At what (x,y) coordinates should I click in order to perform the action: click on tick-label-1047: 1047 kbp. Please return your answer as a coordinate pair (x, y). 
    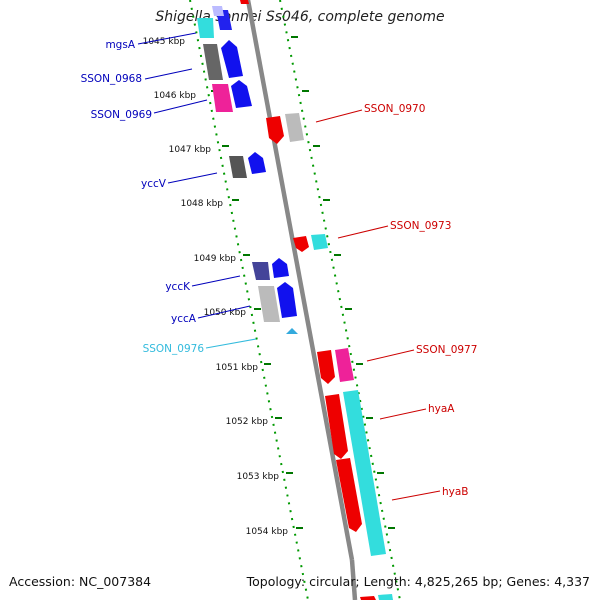
    Looking at the image, I should click on (190, 150).